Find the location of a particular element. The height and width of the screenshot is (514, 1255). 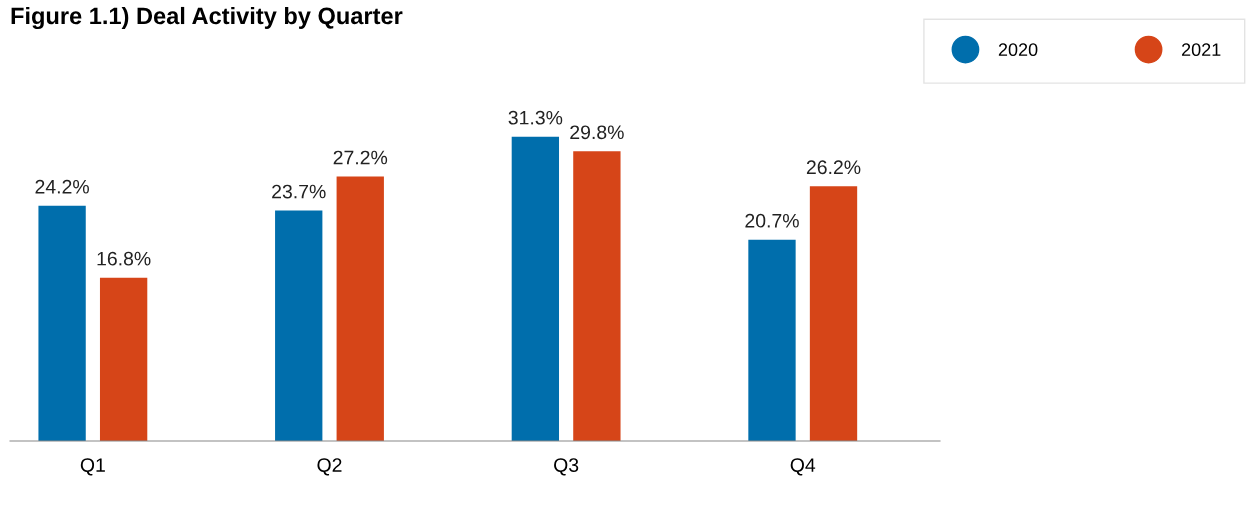

data-label: 24.2% is located at coordinates (62, 186).